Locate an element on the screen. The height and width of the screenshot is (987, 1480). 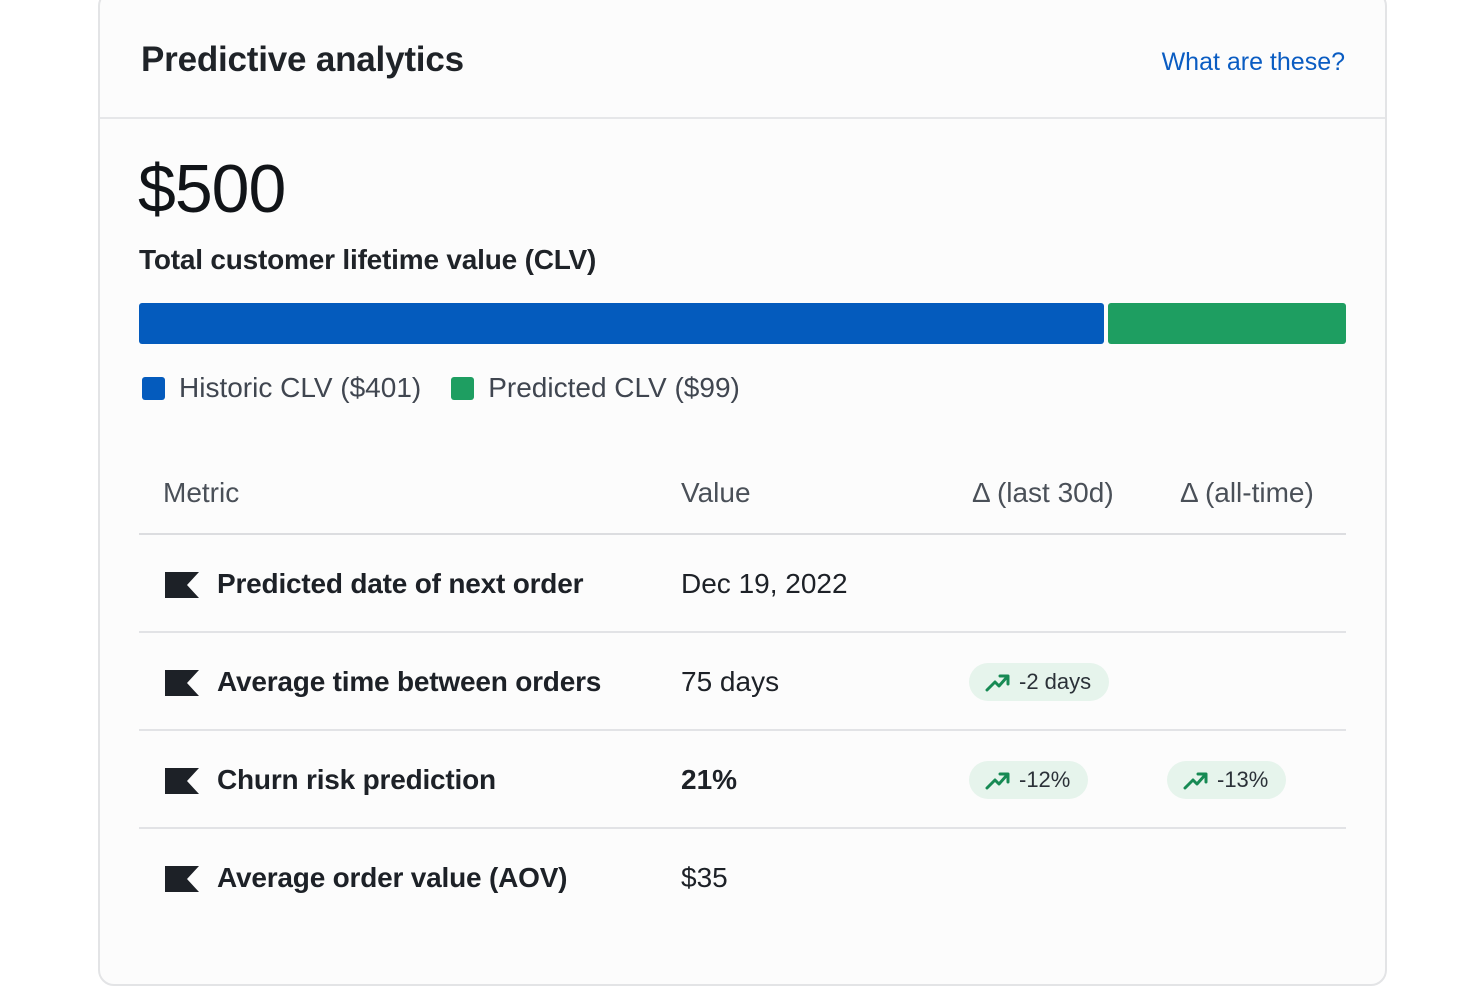
metric-name: Average time between orders is located at coordinates (409, 681).